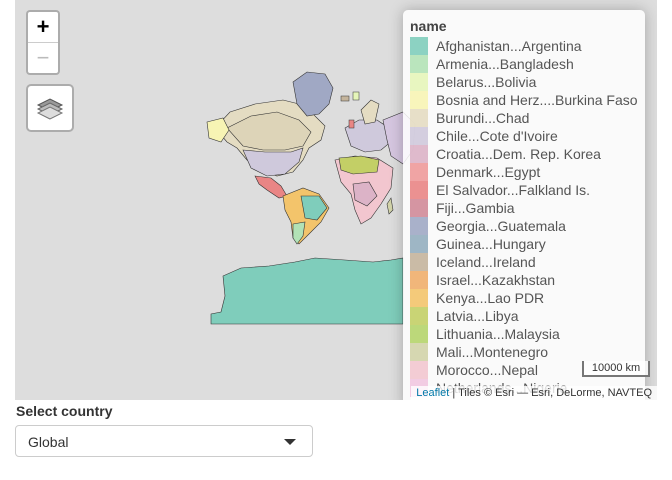 This screenshot has width=672, height=480. What do you see at coordinates (496, 280) in the screenshot?
I see `legend-label: Israel...Kazakhstan` at bounding box center [496, 280].